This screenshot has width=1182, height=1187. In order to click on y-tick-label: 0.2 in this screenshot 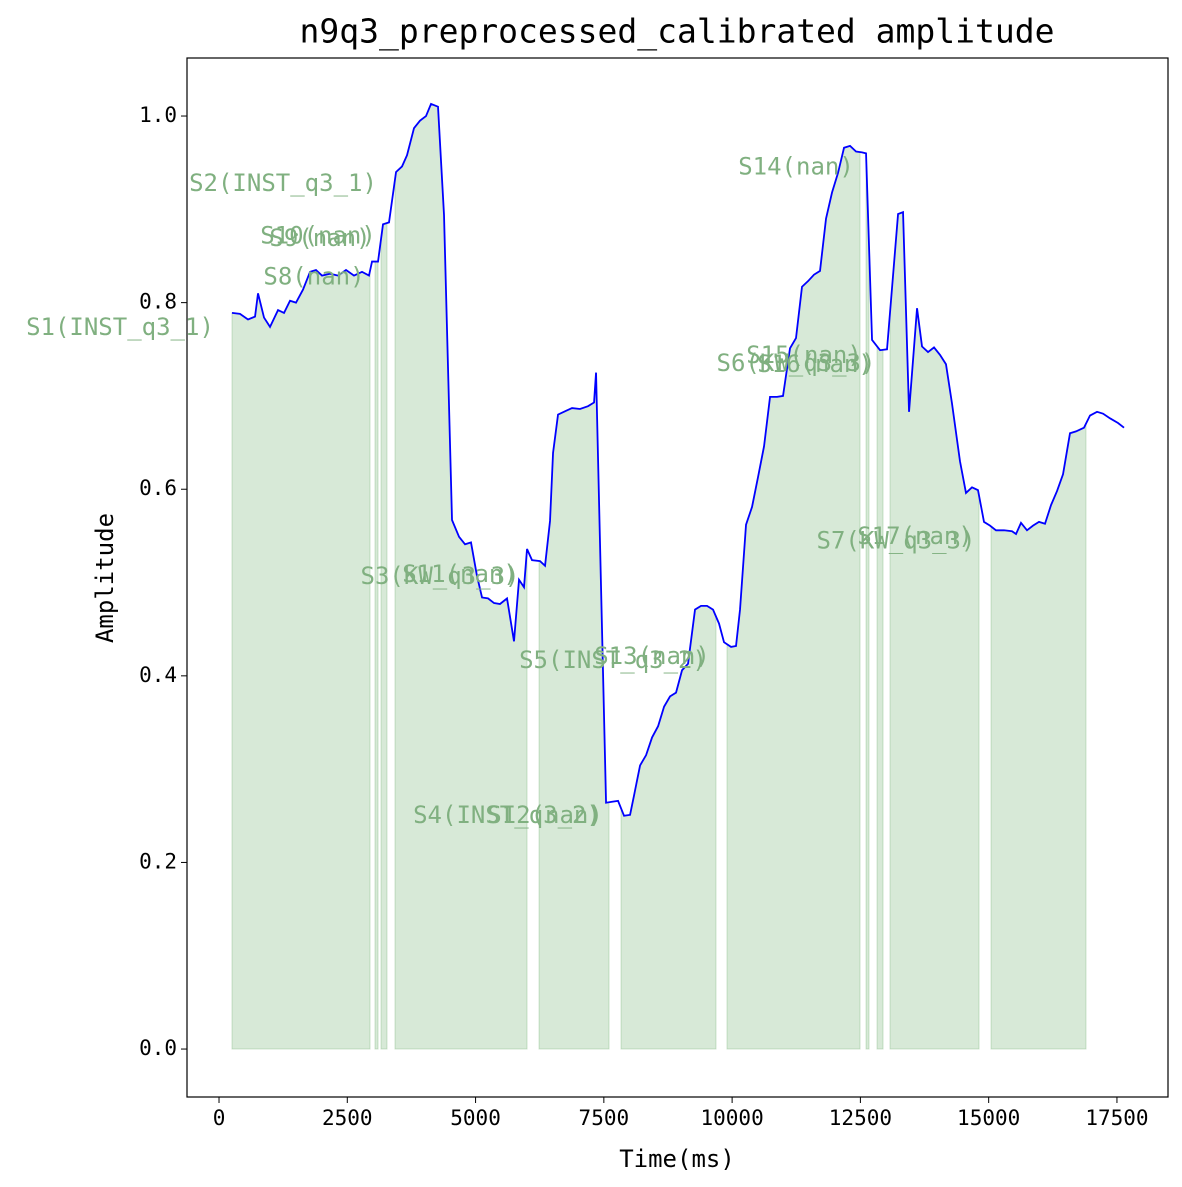, I will do `click(158, 861)`.